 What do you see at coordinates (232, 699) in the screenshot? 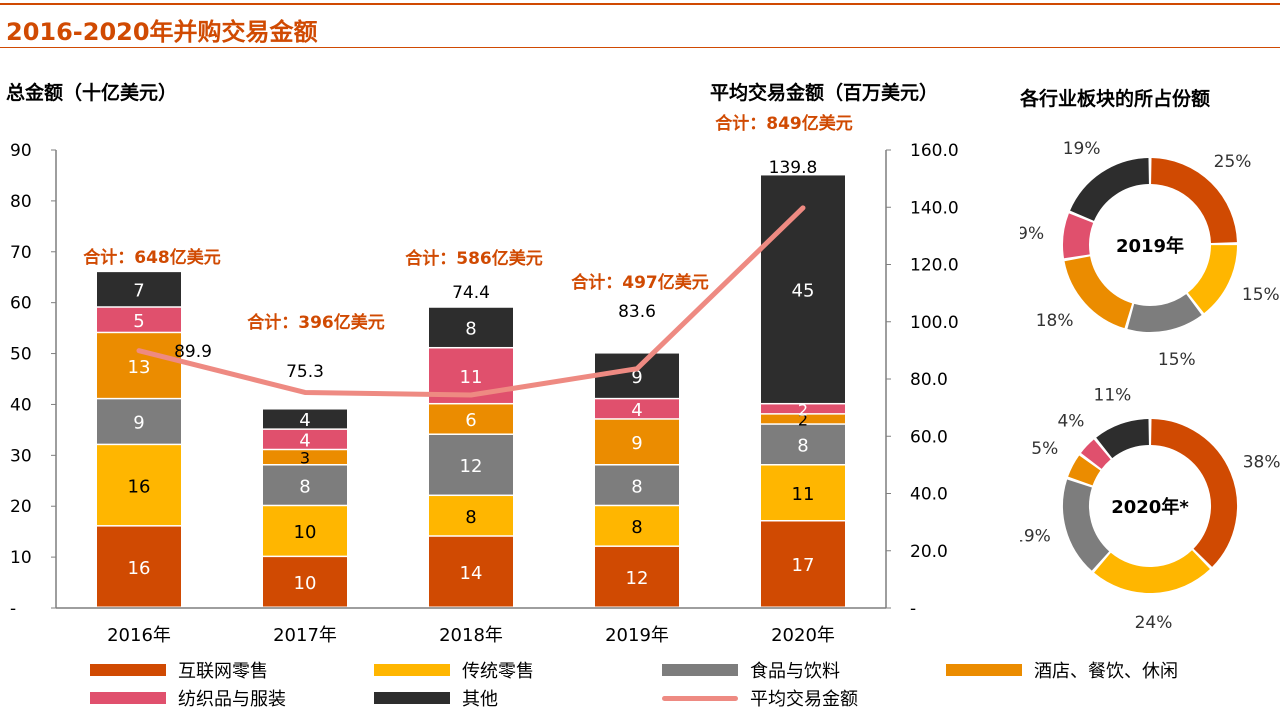
I see `legend-label: 纺织品与服装` at bounding box center [232, 699].